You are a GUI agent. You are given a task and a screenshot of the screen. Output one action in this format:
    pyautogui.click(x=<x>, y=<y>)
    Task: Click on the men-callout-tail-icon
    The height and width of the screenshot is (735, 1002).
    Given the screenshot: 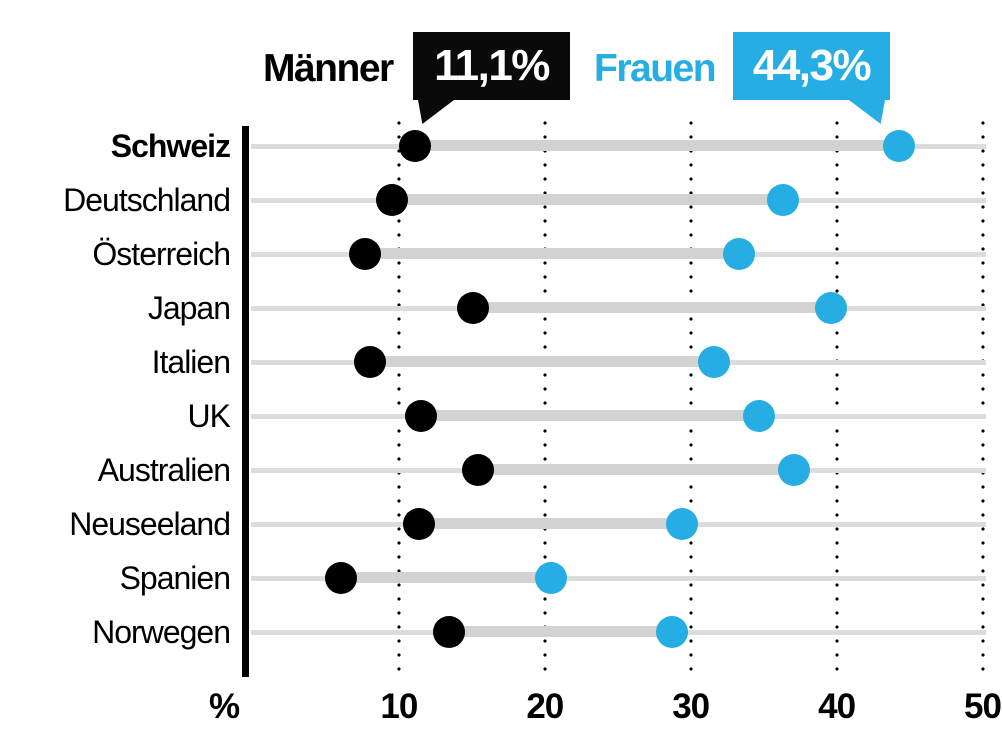 What is the action you would take?
    pyautogui.click(x=436, y=112)
    